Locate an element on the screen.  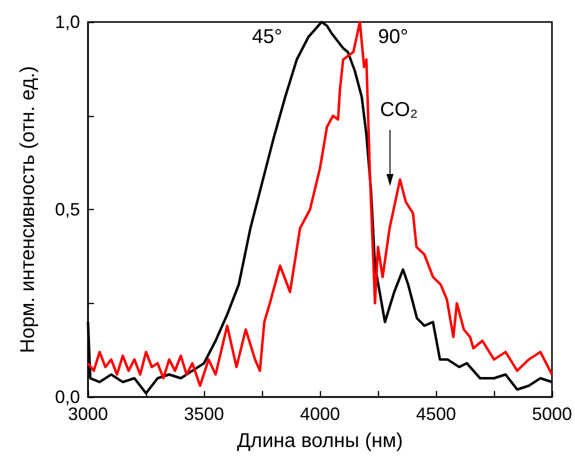
x-tick-label: 4500 is located at coordinates (436, 414).